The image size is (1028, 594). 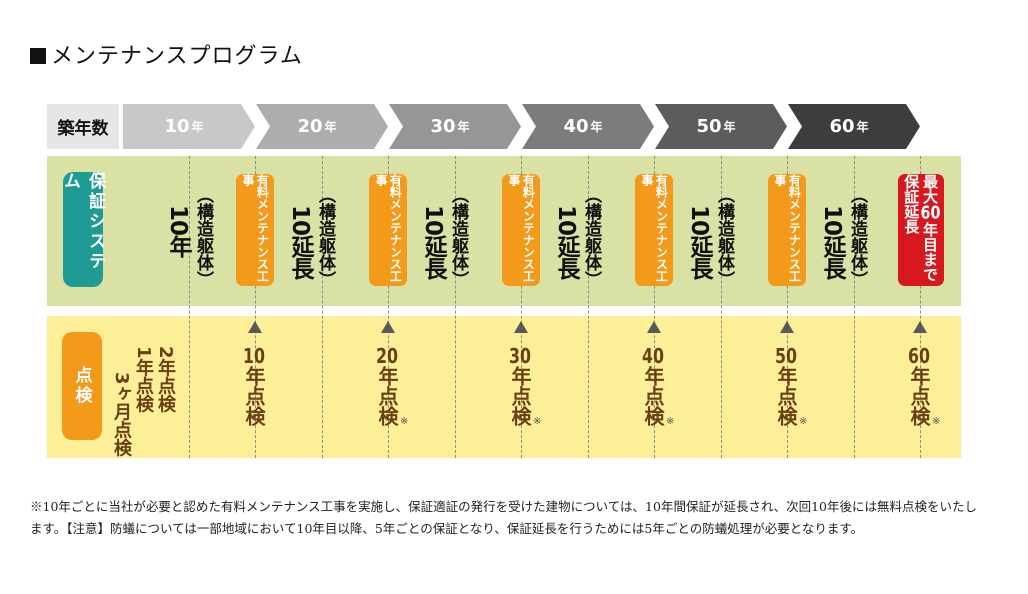 I want to click on age-header-label: 築年数, so click(x=83, y=126).